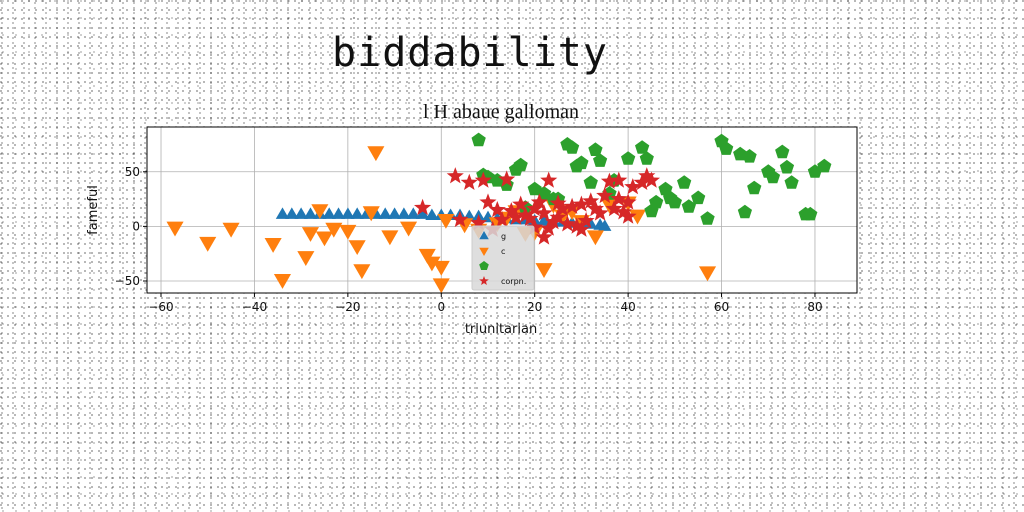 Image resolution: width=1024 pixels, height=512 pixels. What do you see at coordinates (127, 281) in the screenshot?
I see `y-tick-label: −50` at bounding box center [127, 281].